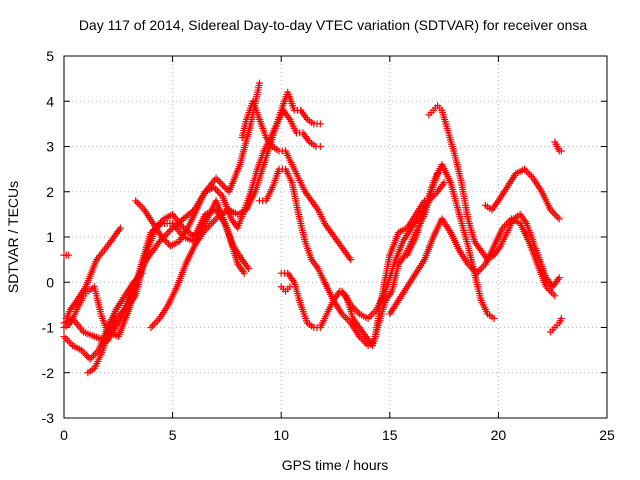 Image resolution: width=640 pixels, height=480 pixels. I want to click on y-tick-label: -3, so click(48, 418).